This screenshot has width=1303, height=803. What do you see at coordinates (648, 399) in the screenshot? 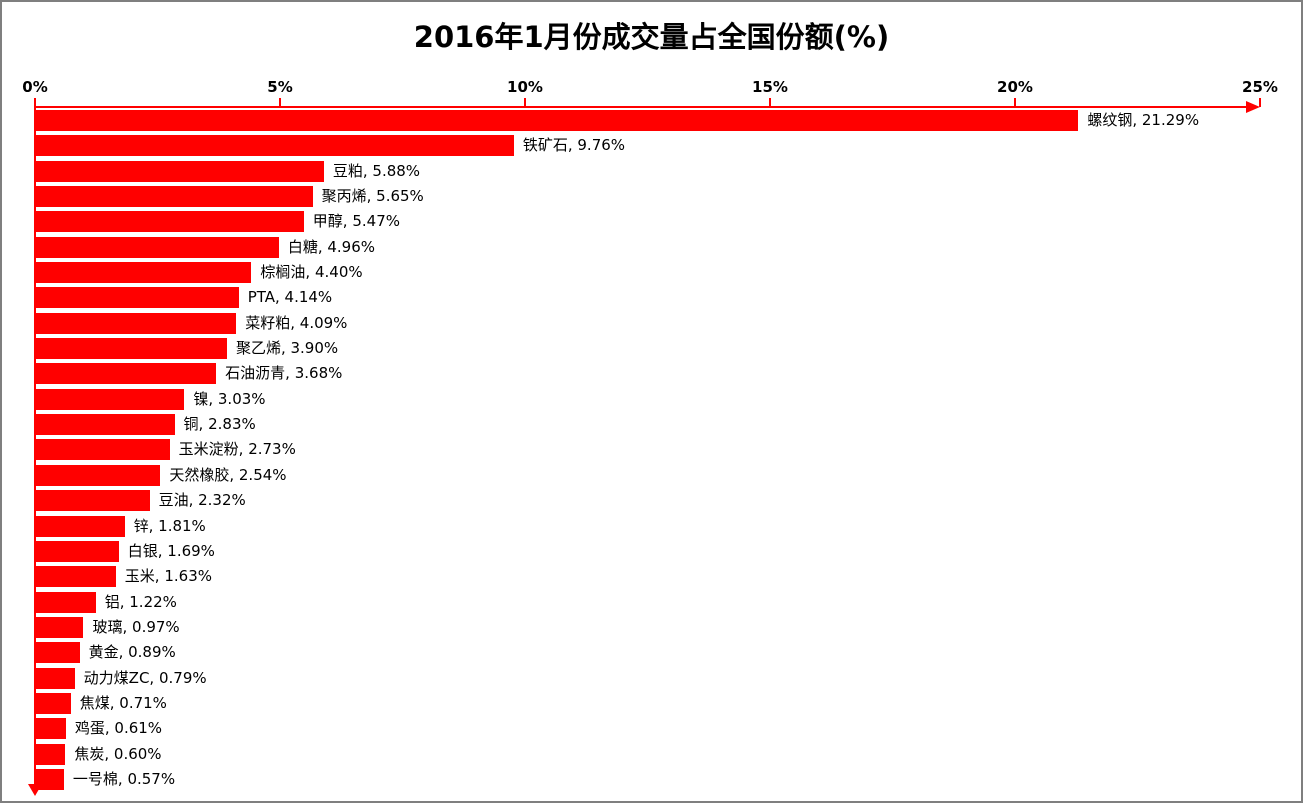
I see `bar-row: 镍, 3.03%` at bounding box center [648, 399].